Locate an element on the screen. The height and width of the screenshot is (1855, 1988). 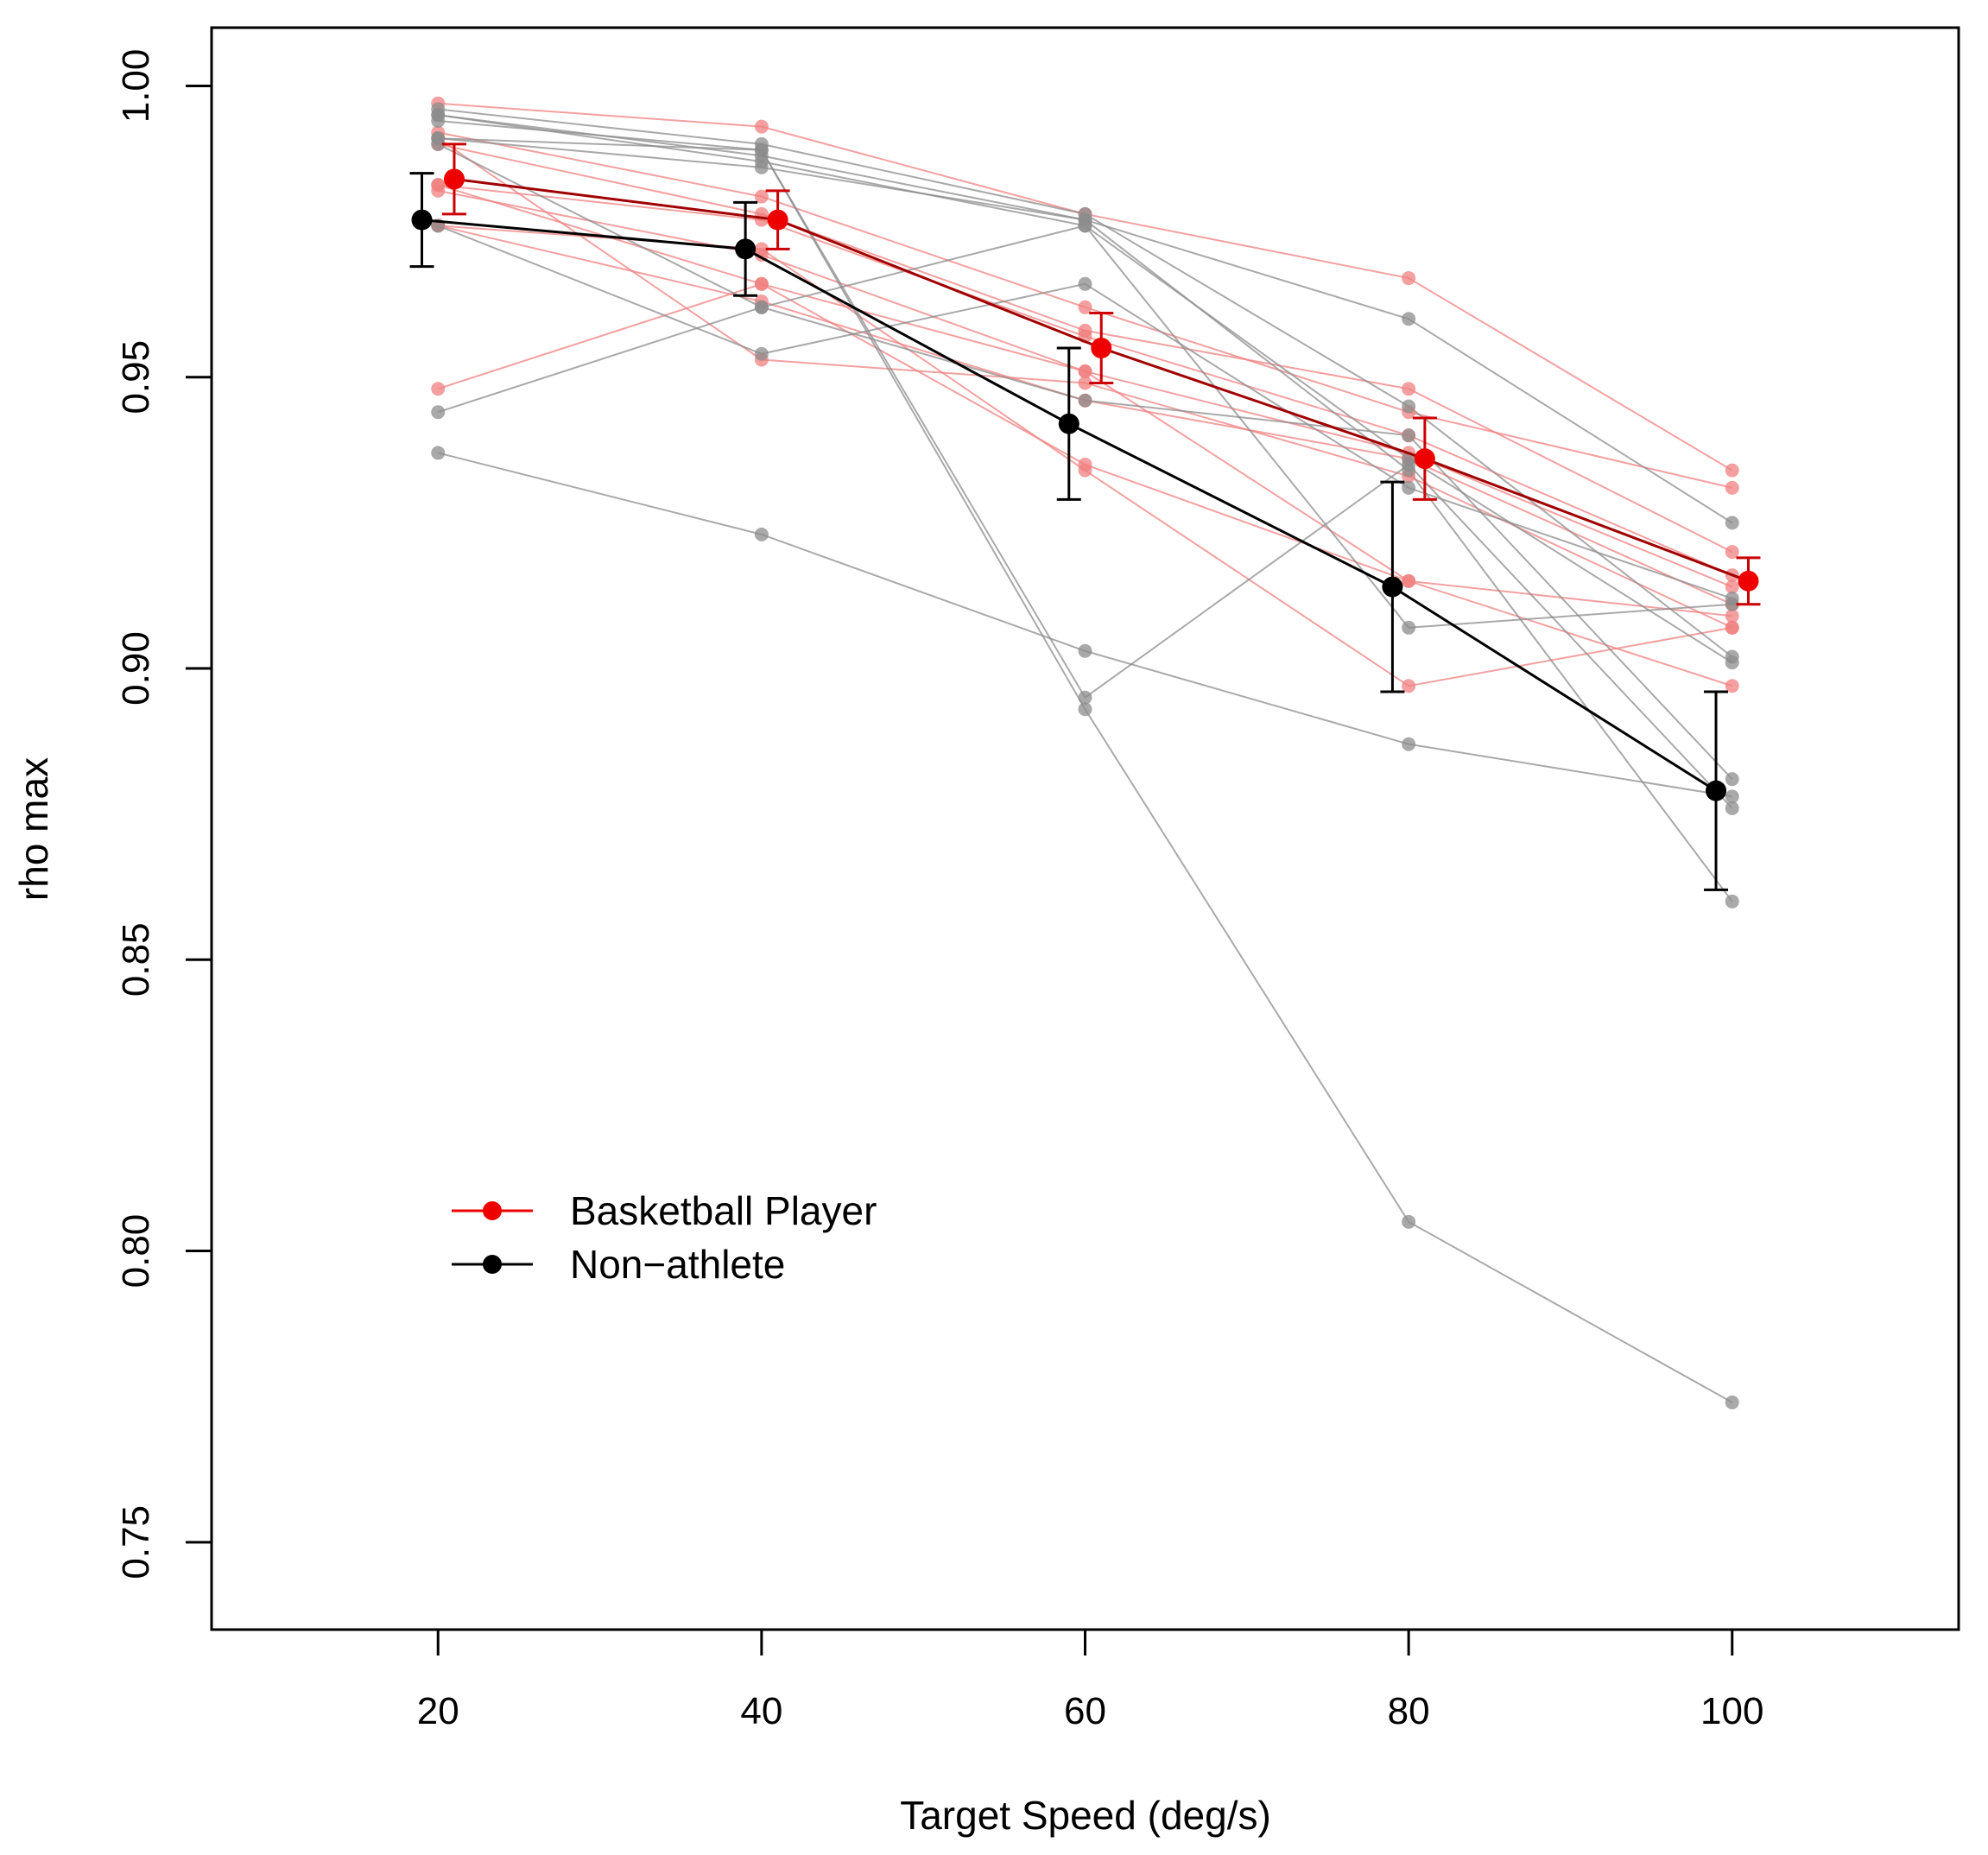
y-tick-label: 0.95 is located at coordinates (136, 377).